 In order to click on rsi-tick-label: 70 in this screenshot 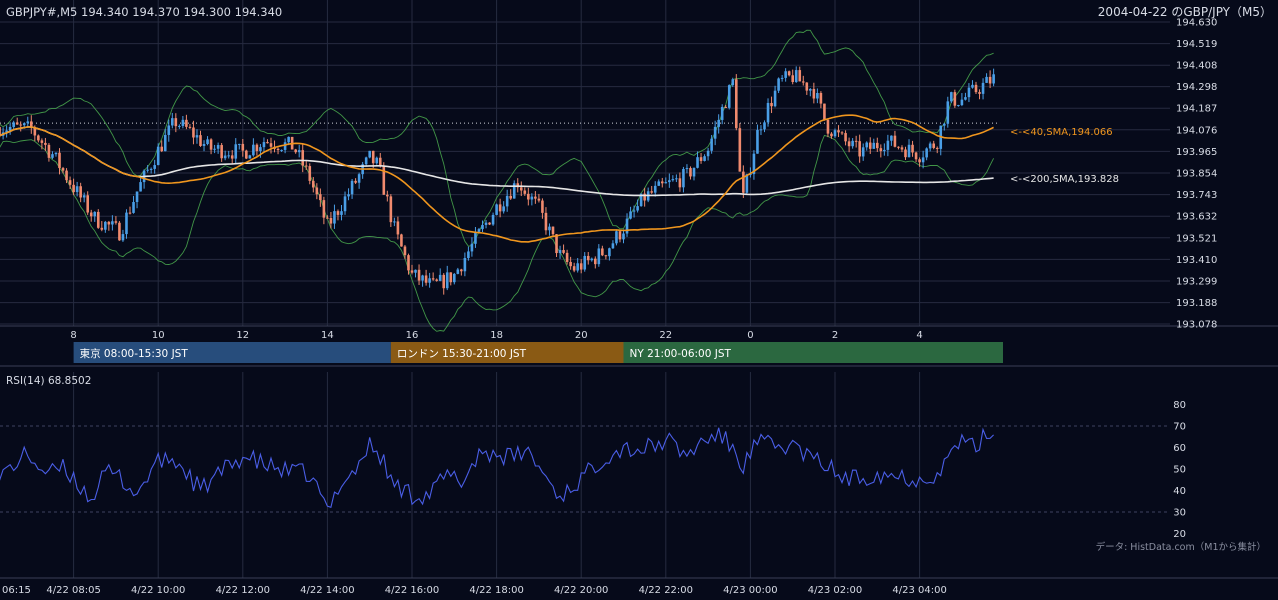, I will do `click(1179, 427)`.